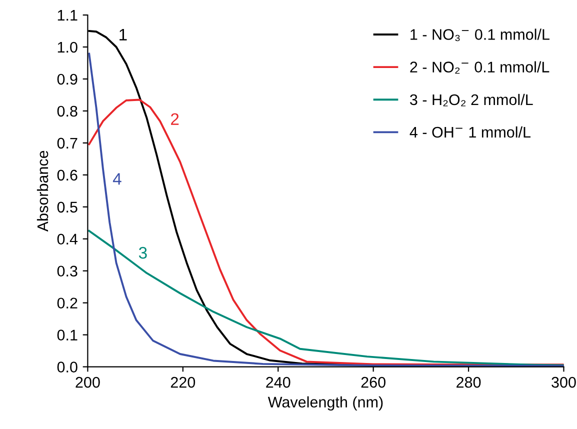 Image resolution: width=577 pixels, height=429 pixels. What do you see at coordinates (564, 382) in the screenshot?
I see `x-tick-label: 300` at bounding box center [564, 382].